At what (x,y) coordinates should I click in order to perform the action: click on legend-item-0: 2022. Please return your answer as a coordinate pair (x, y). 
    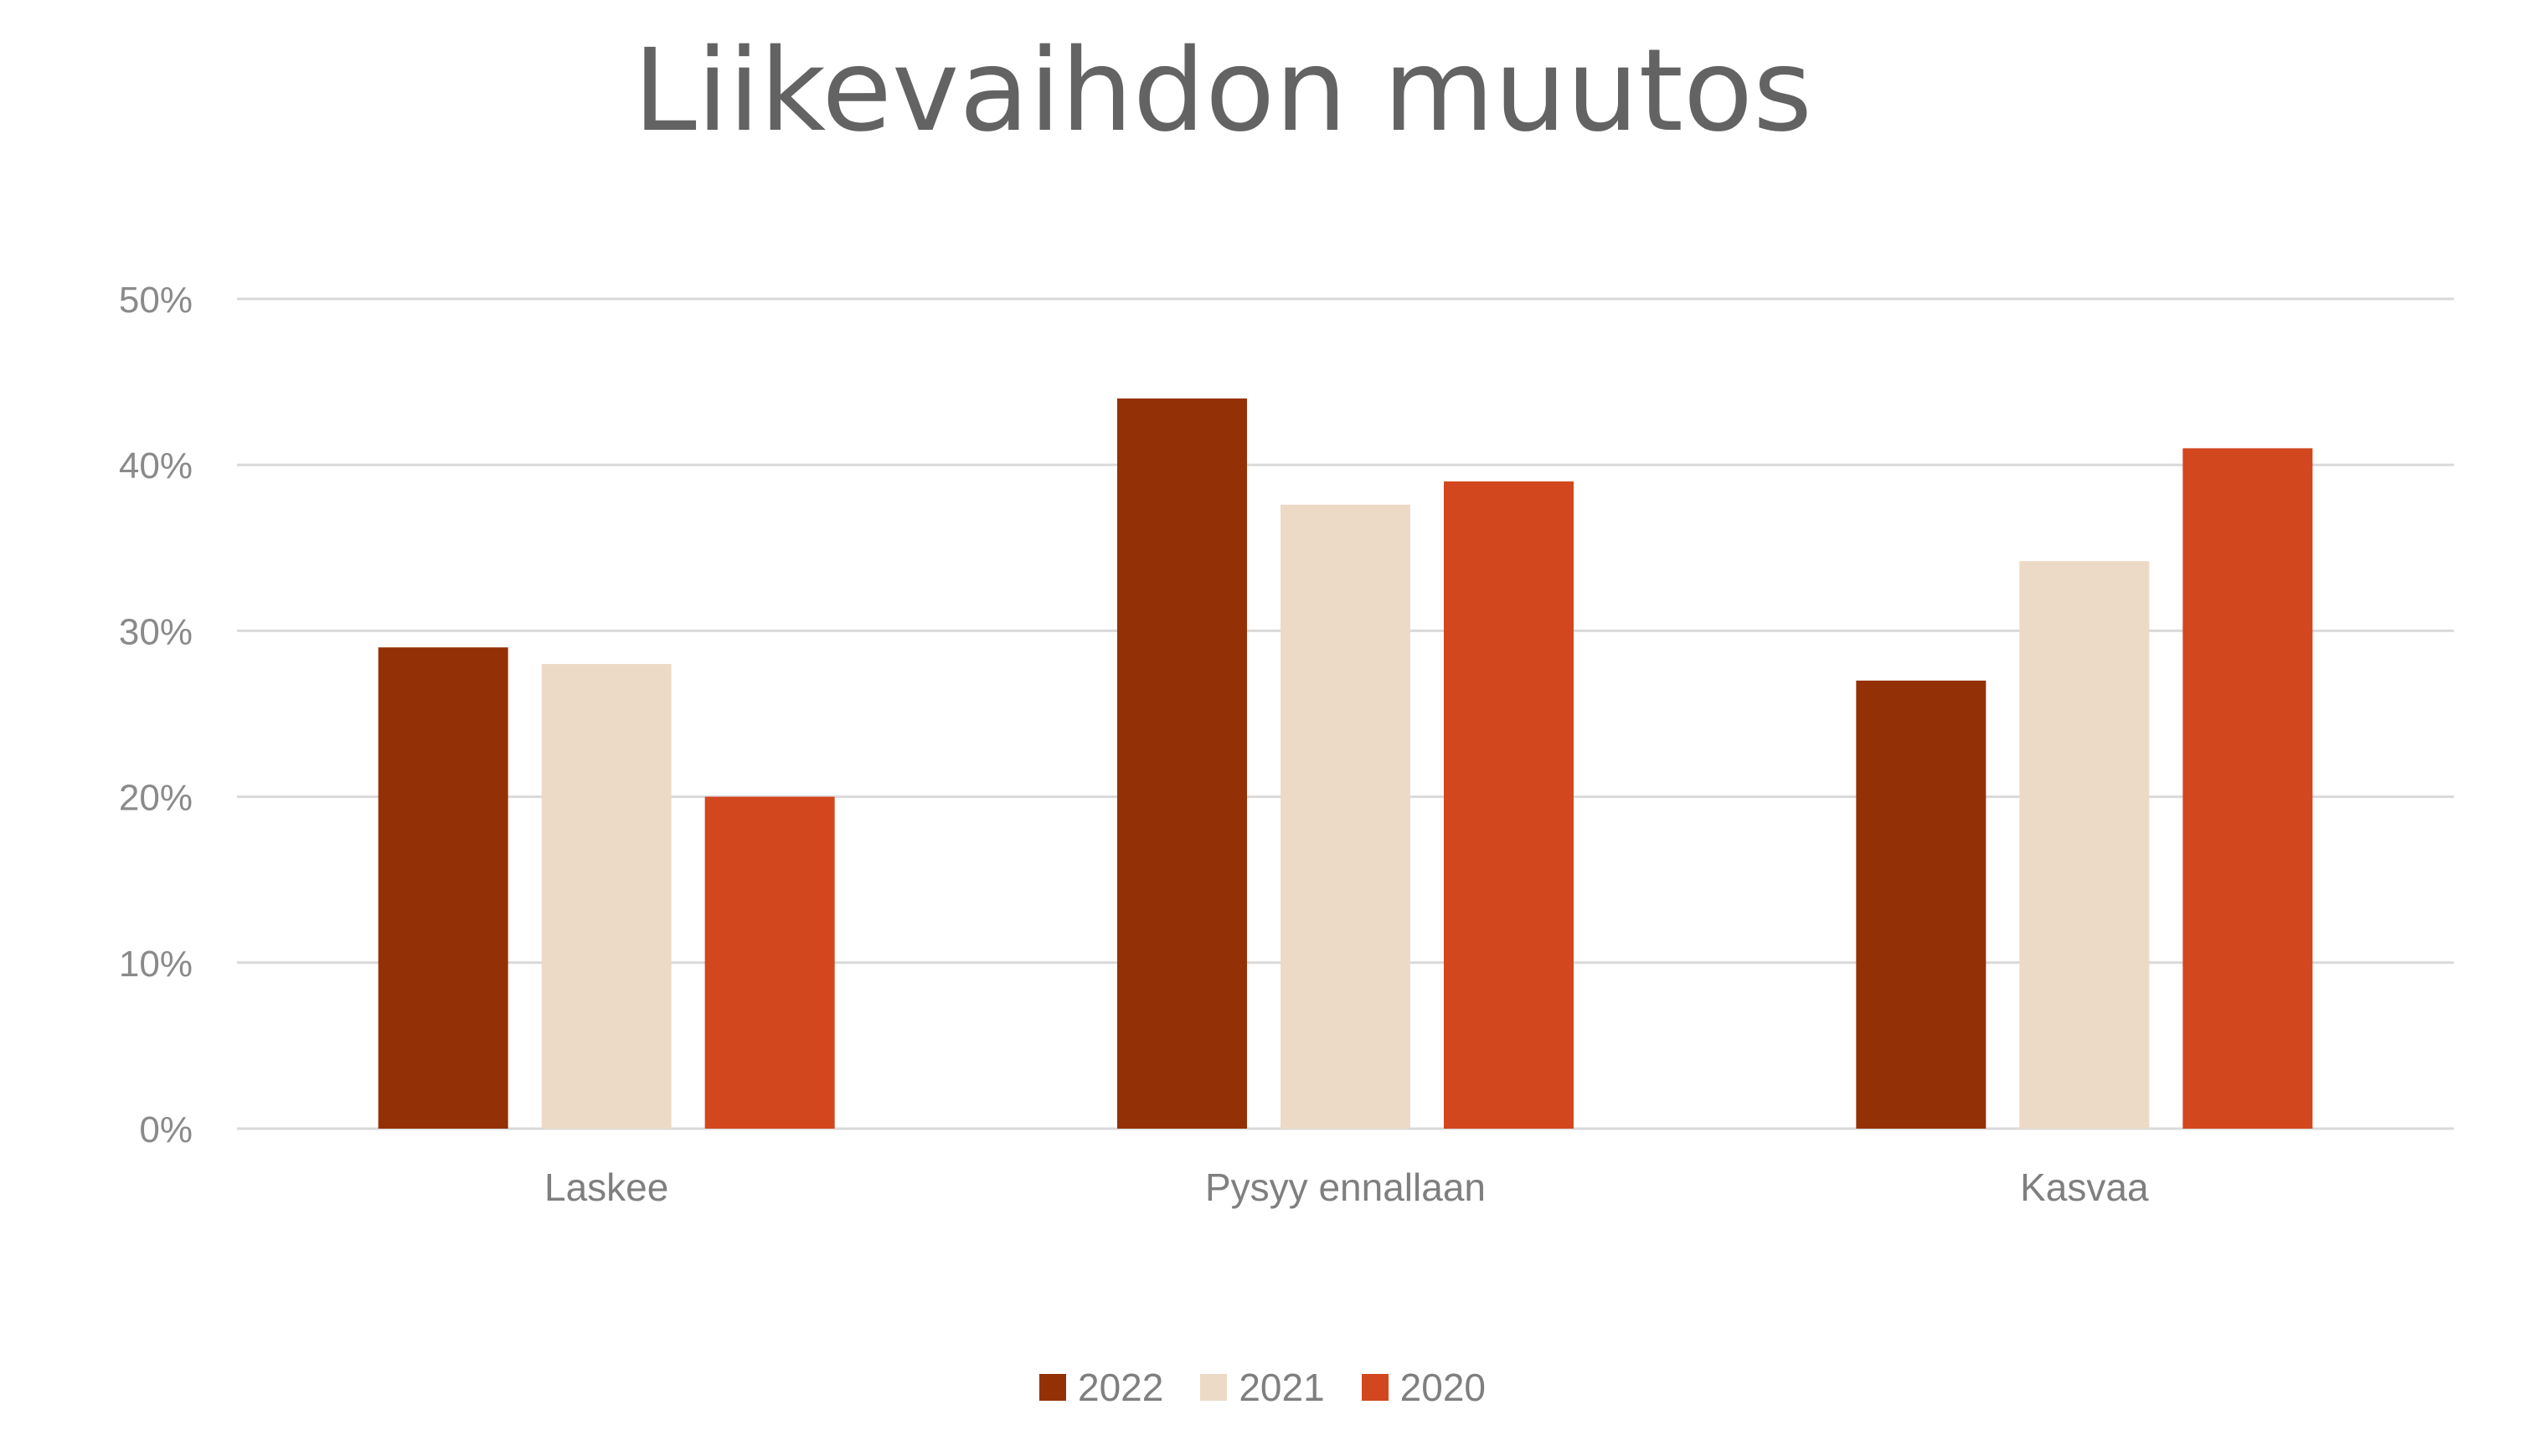
    Looking at the image, I should click on (1101, 1387).